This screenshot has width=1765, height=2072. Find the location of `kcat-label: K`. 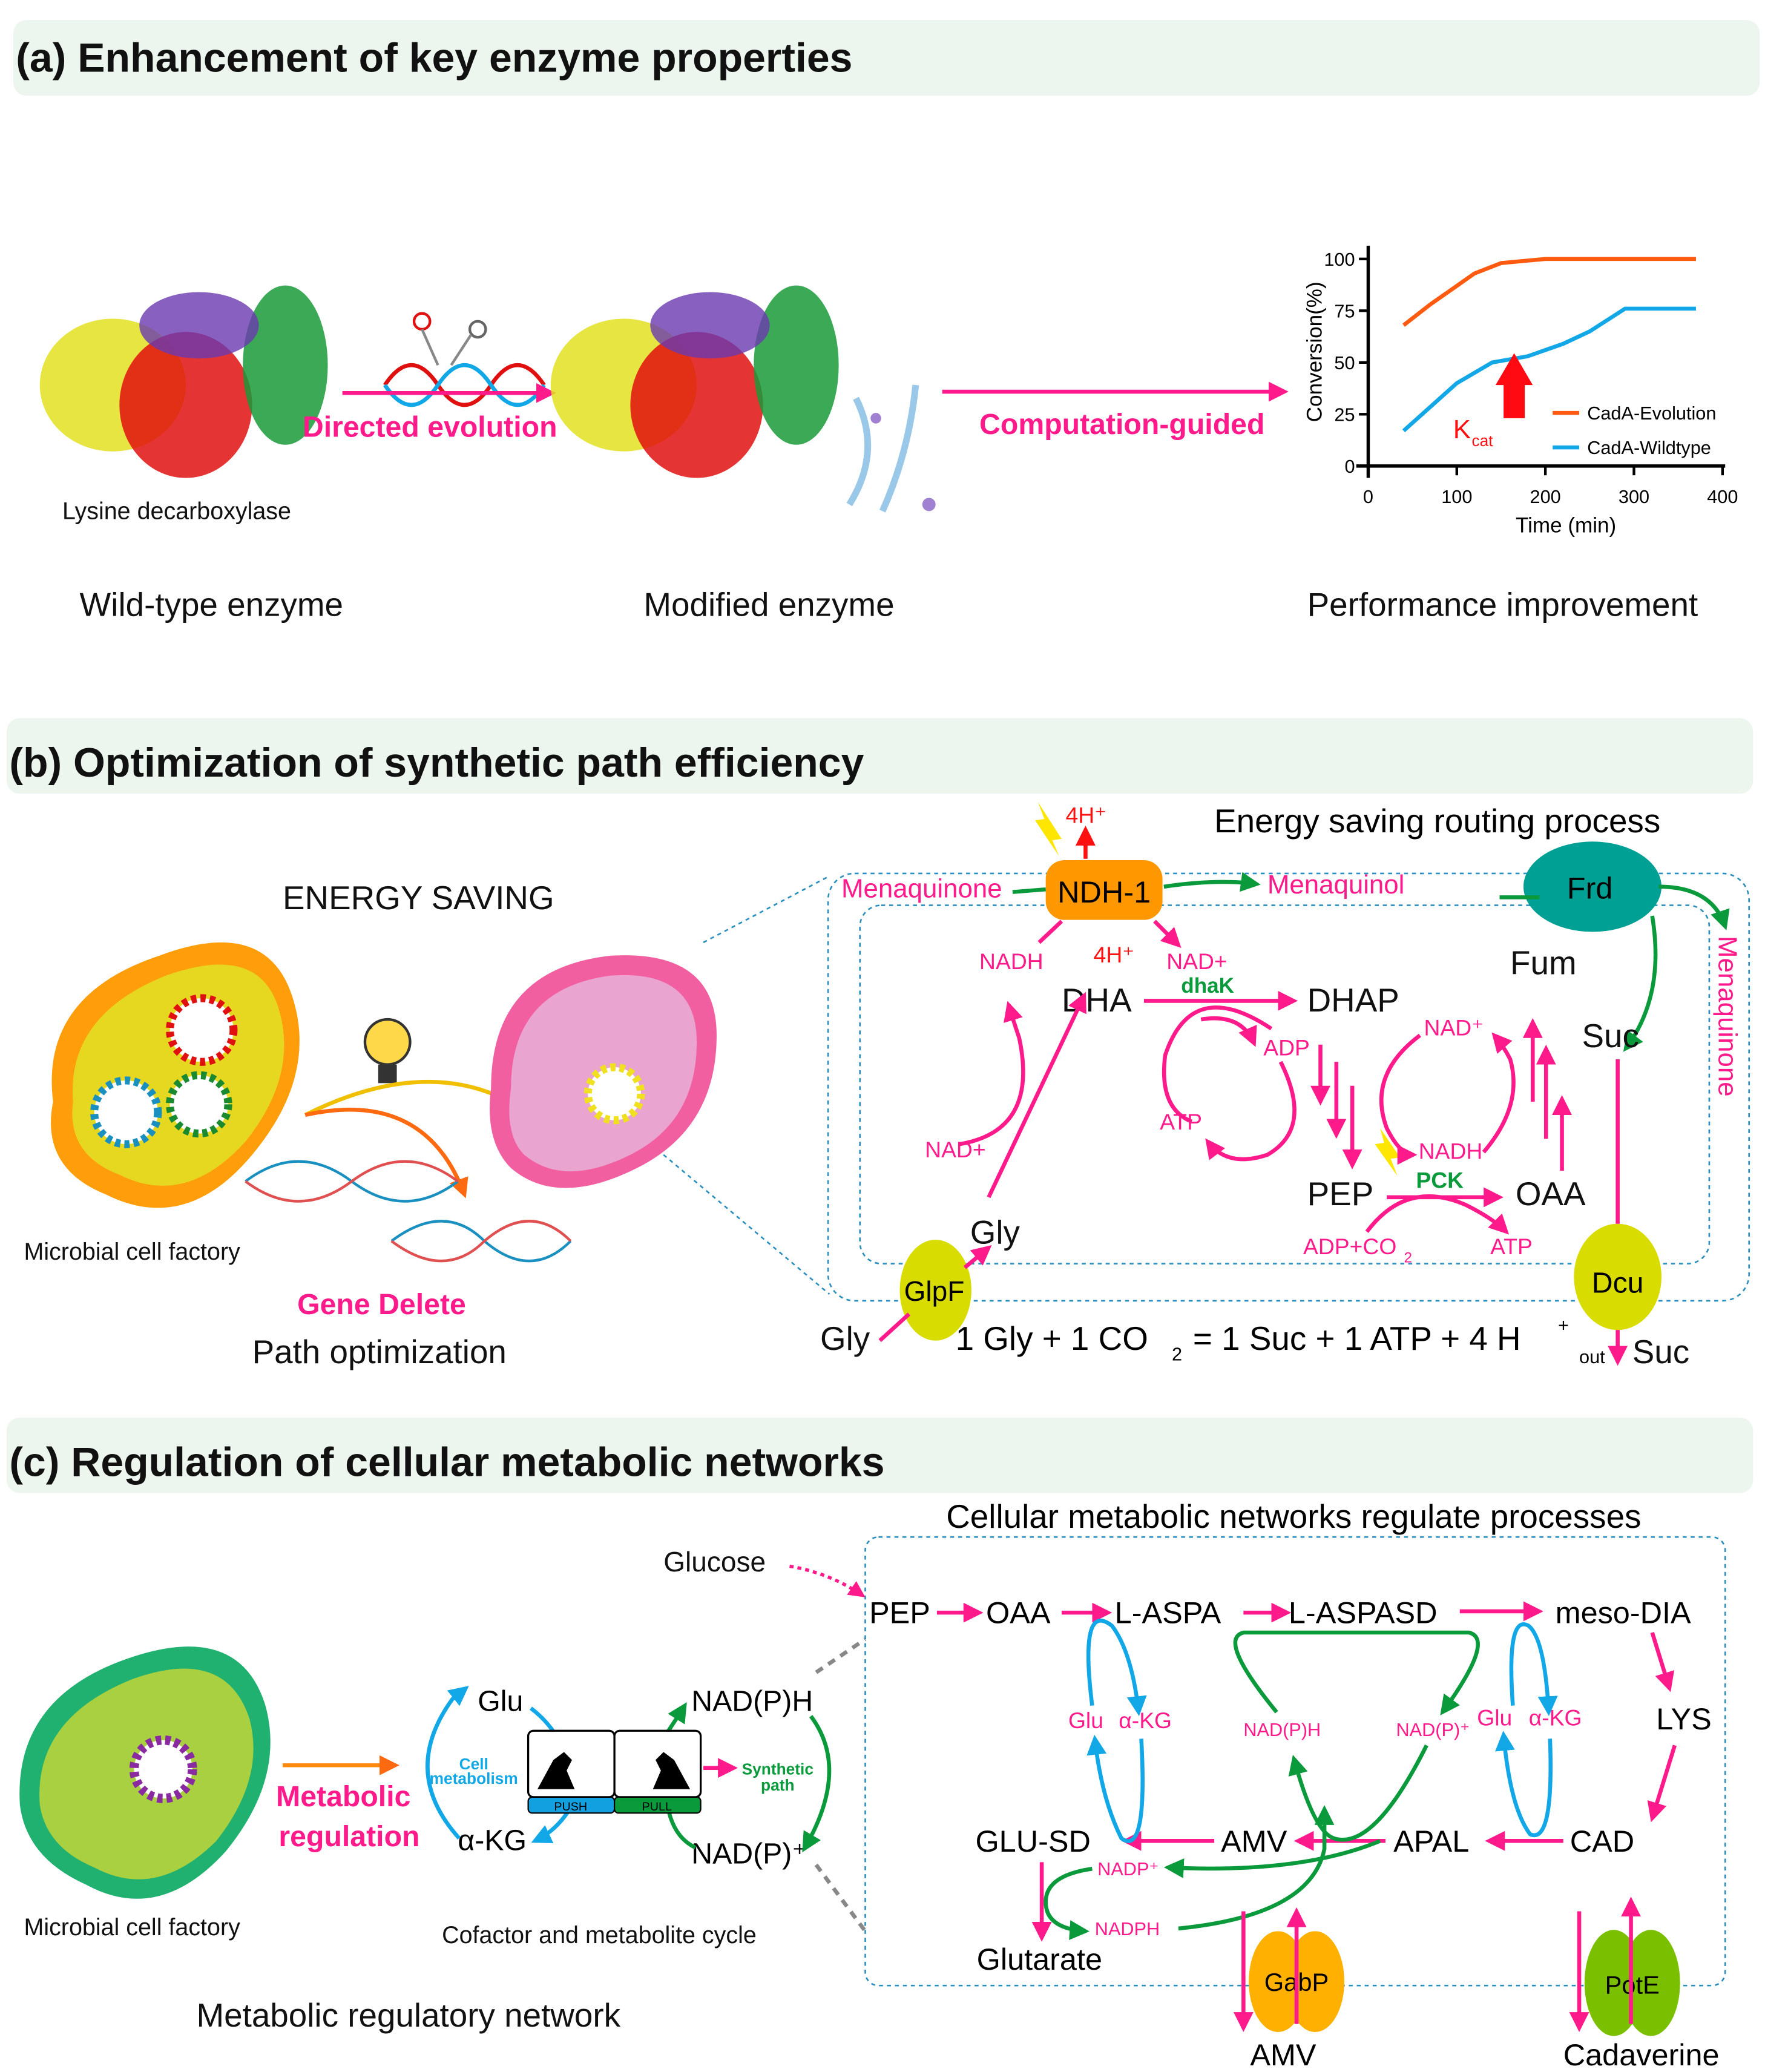

kcat-label: K is located at coordinates (1462, 429).